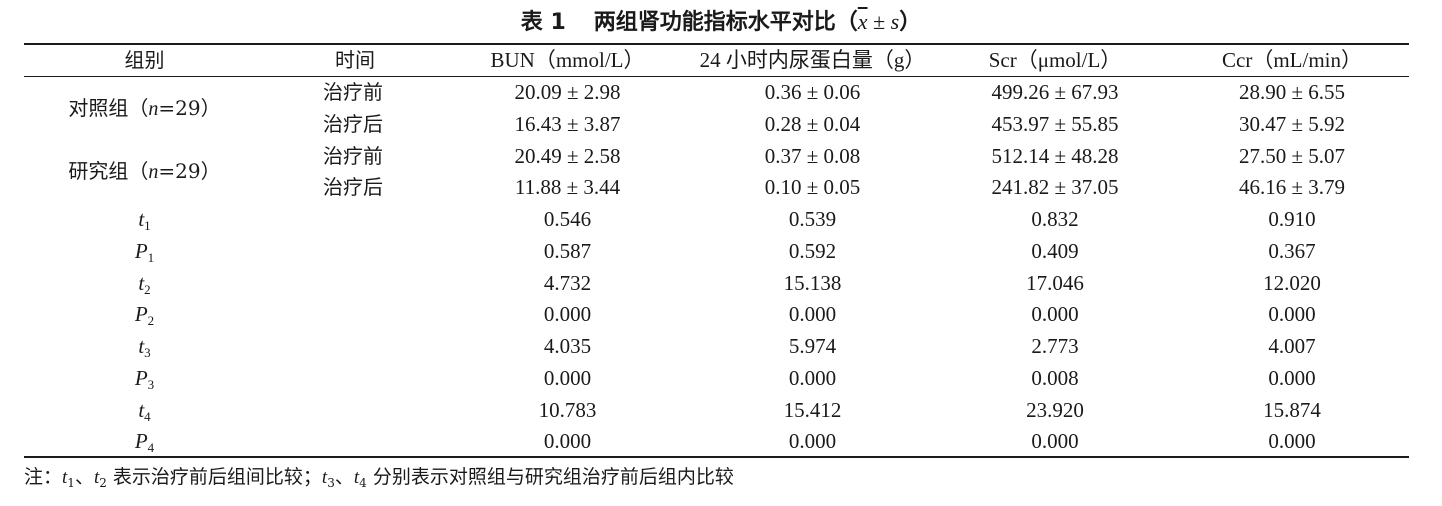  I want to click on title-sd-symbol: s, so click(895, 21).